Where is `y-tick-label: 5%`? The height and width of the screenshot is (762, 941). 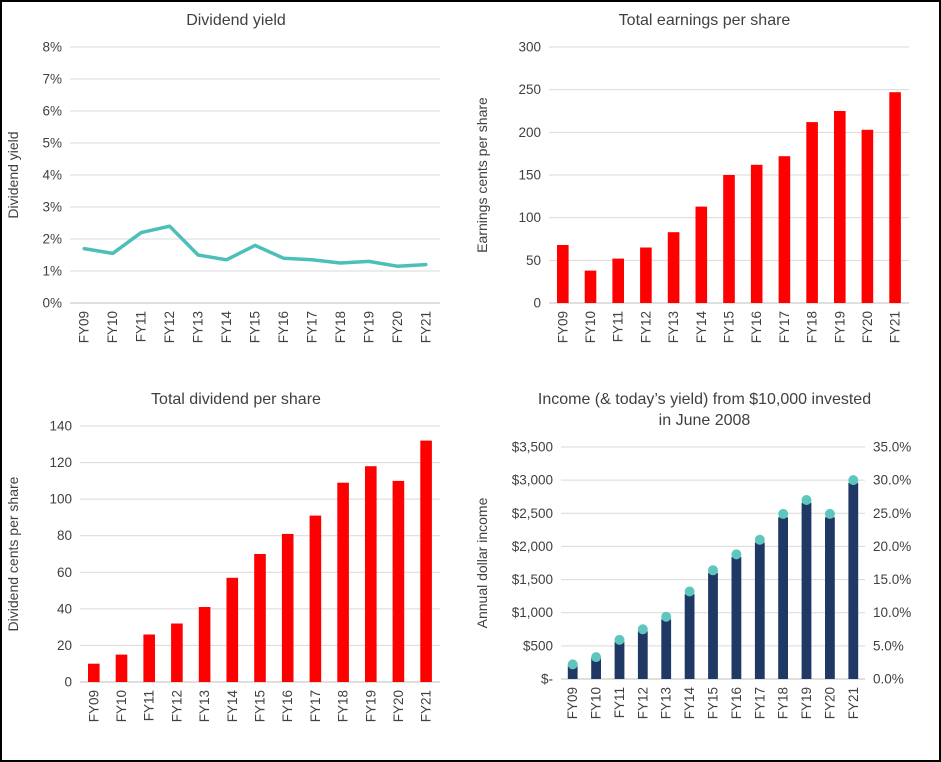
y-tick-label: 5% is located at coordinates (52, 143).